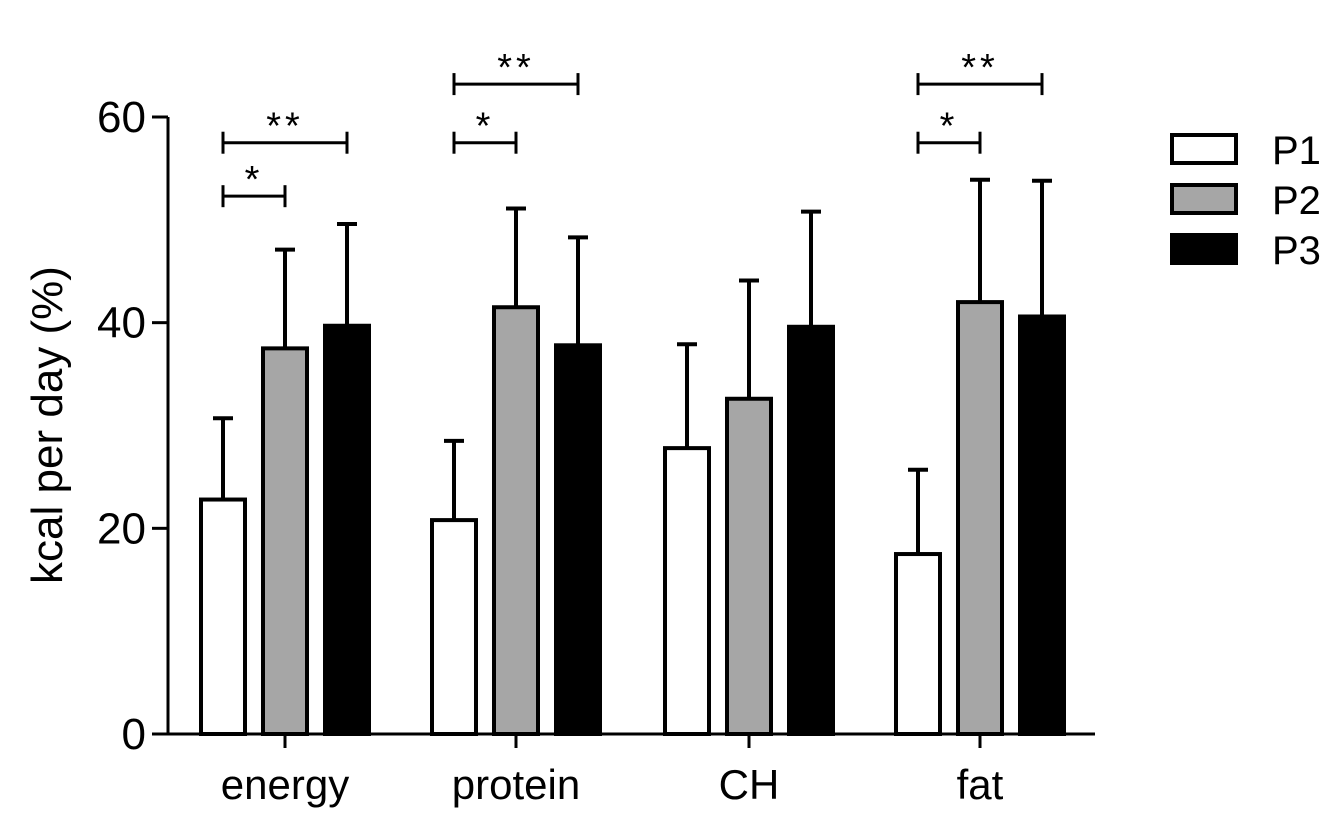  What do you see at coordinates (121, 117) in the screenshot?
I see `y-tick-label: 60` at bounding box center [121, 117].